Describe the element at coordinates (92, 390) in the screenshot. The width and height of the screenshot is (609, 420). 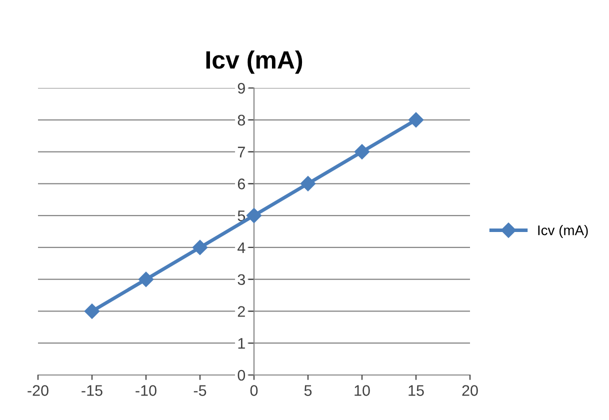
I see `x-tick-label: -15` at that location.